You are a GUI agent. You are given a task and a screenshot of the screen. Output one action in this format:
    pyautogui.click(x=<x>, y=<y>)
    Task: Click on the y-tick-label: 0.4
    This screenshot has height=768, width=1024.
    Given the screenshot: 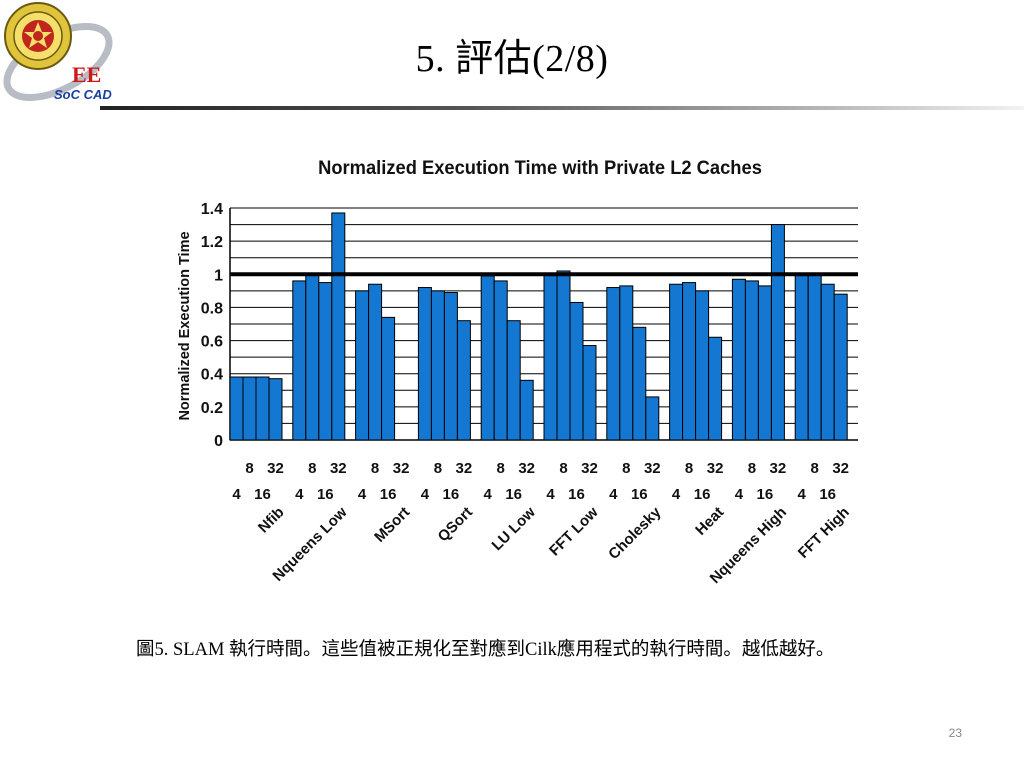 What is the action you would take?
    pyautogui.click(x=212, y=375)
    